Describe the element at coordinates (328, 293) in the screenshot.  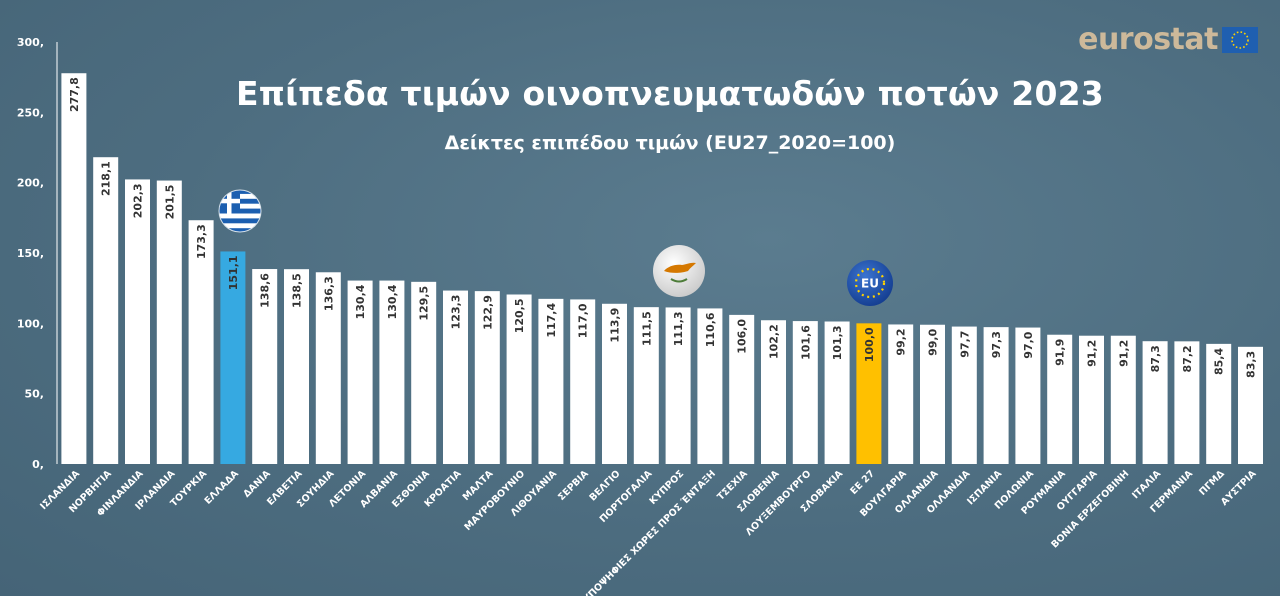
I see `bar-value-label: 136,3` at that location.